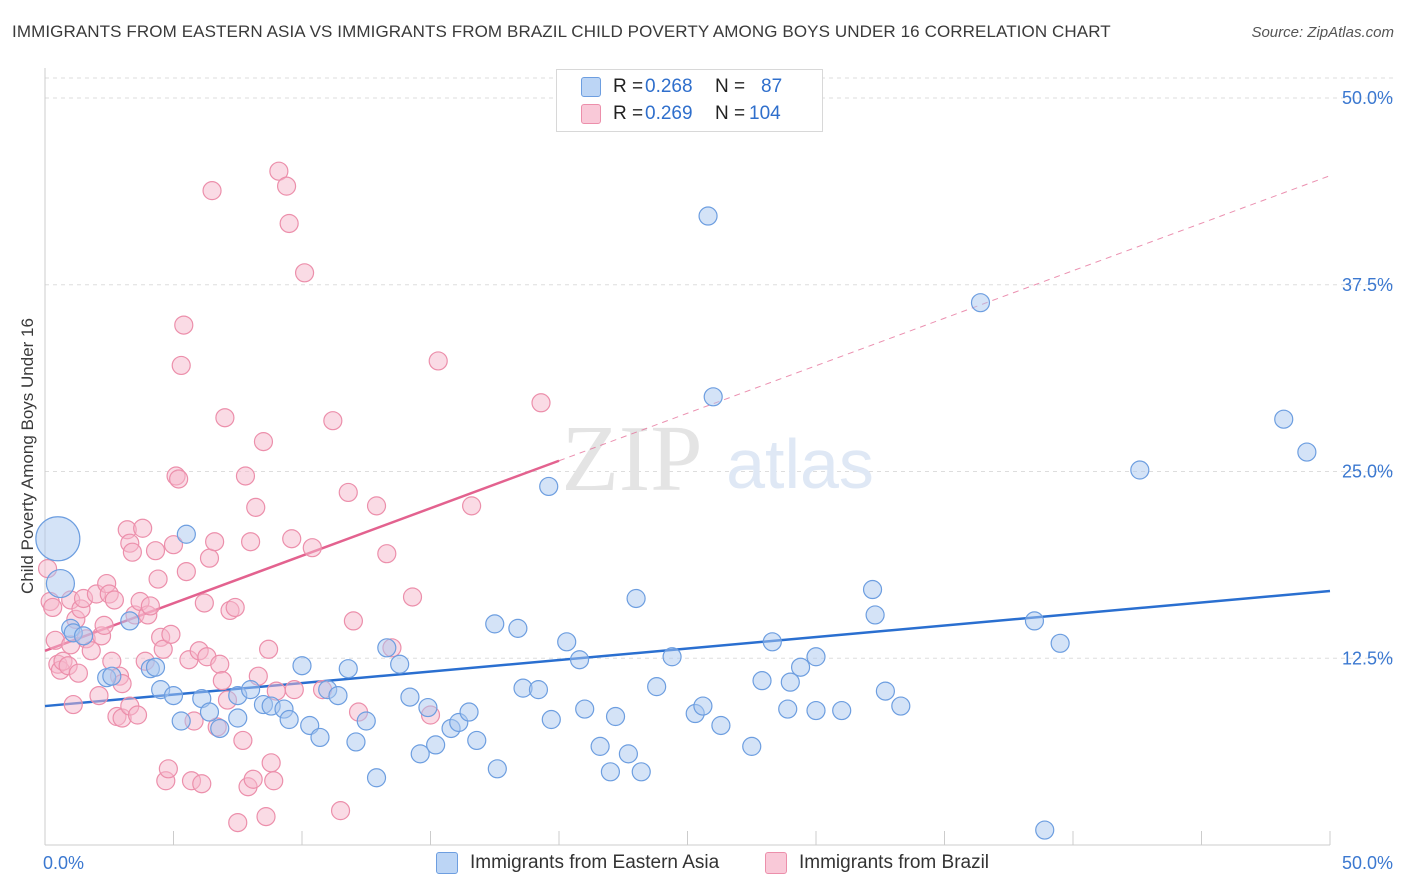 This screenshot has width=1406, height=892. Describe the element at coordinates (669, 86) in the screenshot. I see `legend-r-value: 0.268` at that location.